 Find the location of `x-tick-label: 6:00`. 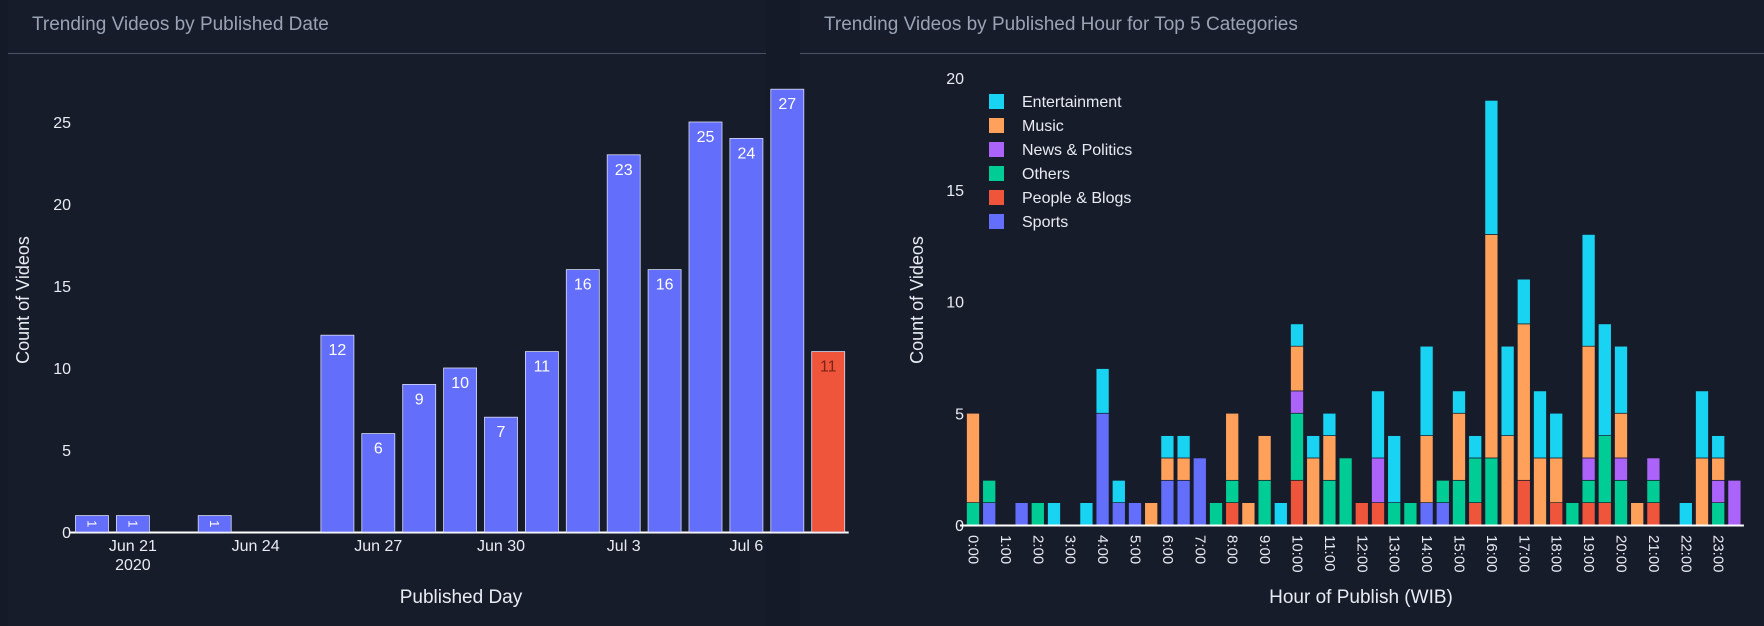

x-tick-label: 6:00 is located at coordinates (1167, 549).